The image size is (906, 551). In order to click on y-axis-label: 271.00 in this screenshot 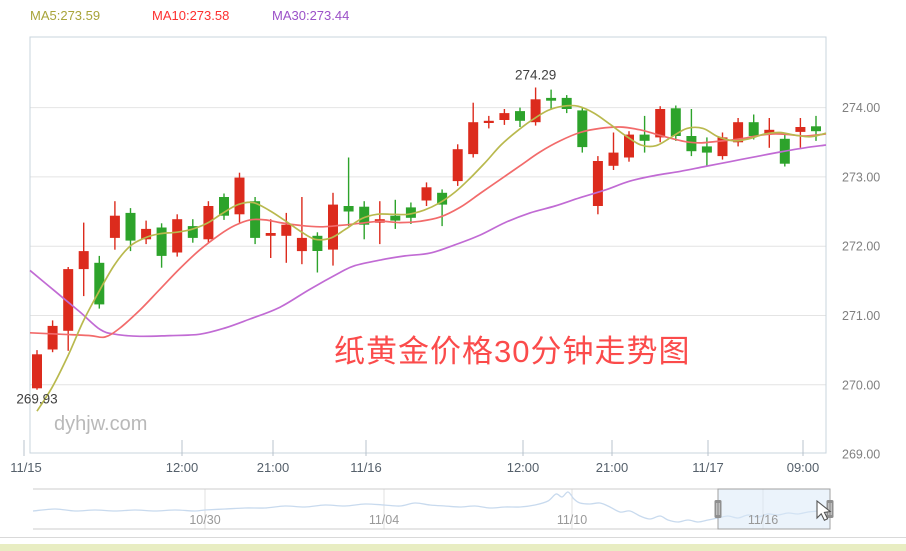, I will do `click(861, 316)`.